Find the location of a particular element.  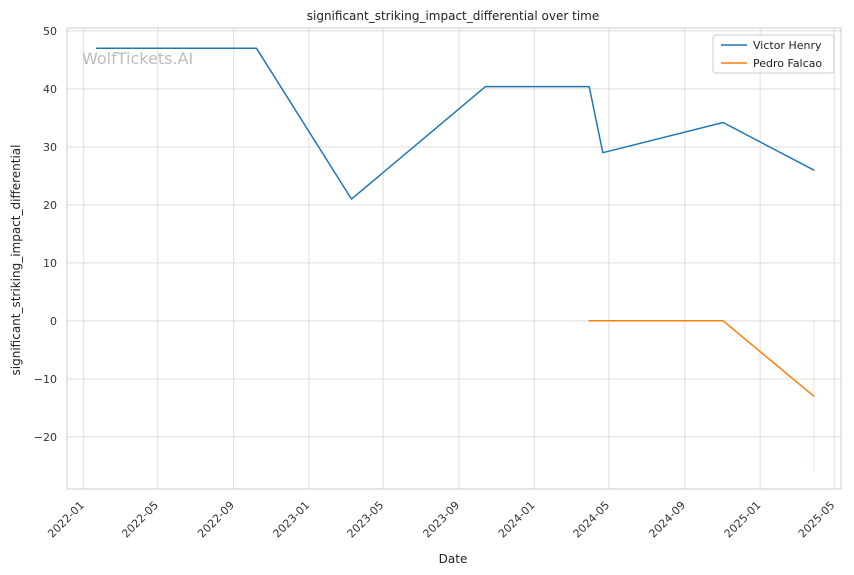

y-tick-label: −10 is located at coordinates (45, 379).